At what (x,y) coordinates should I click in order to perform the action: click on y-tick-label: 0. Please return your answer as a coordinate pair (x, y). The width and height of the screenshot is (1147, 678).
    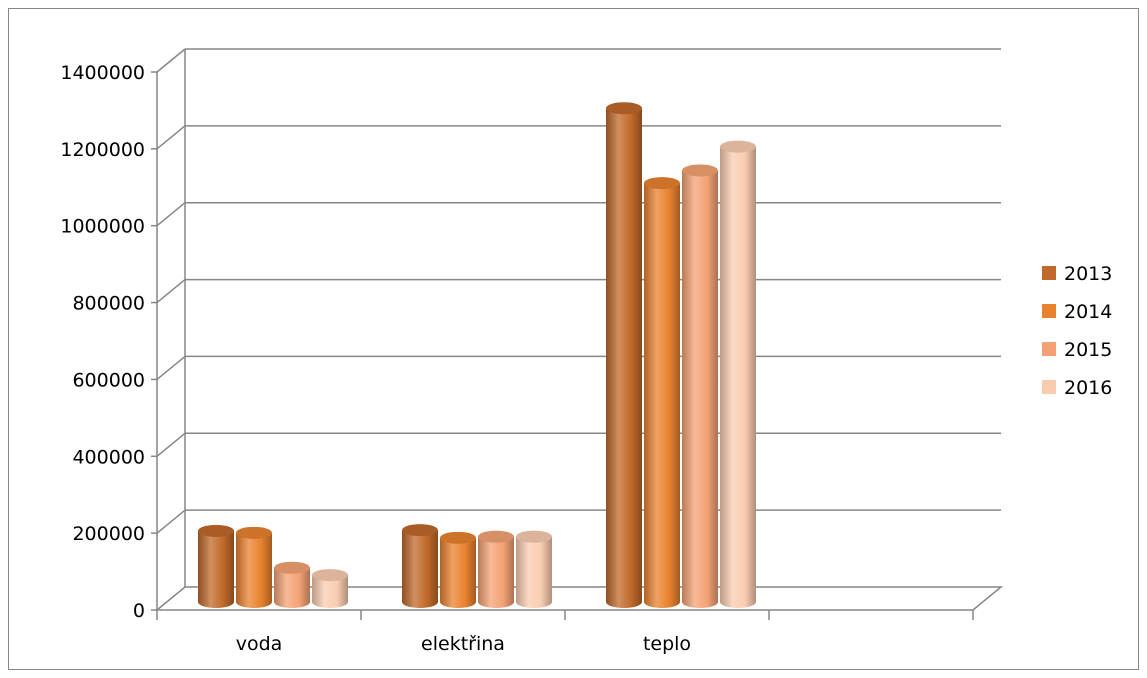
    Looking at the image, I should click on (139, 611).